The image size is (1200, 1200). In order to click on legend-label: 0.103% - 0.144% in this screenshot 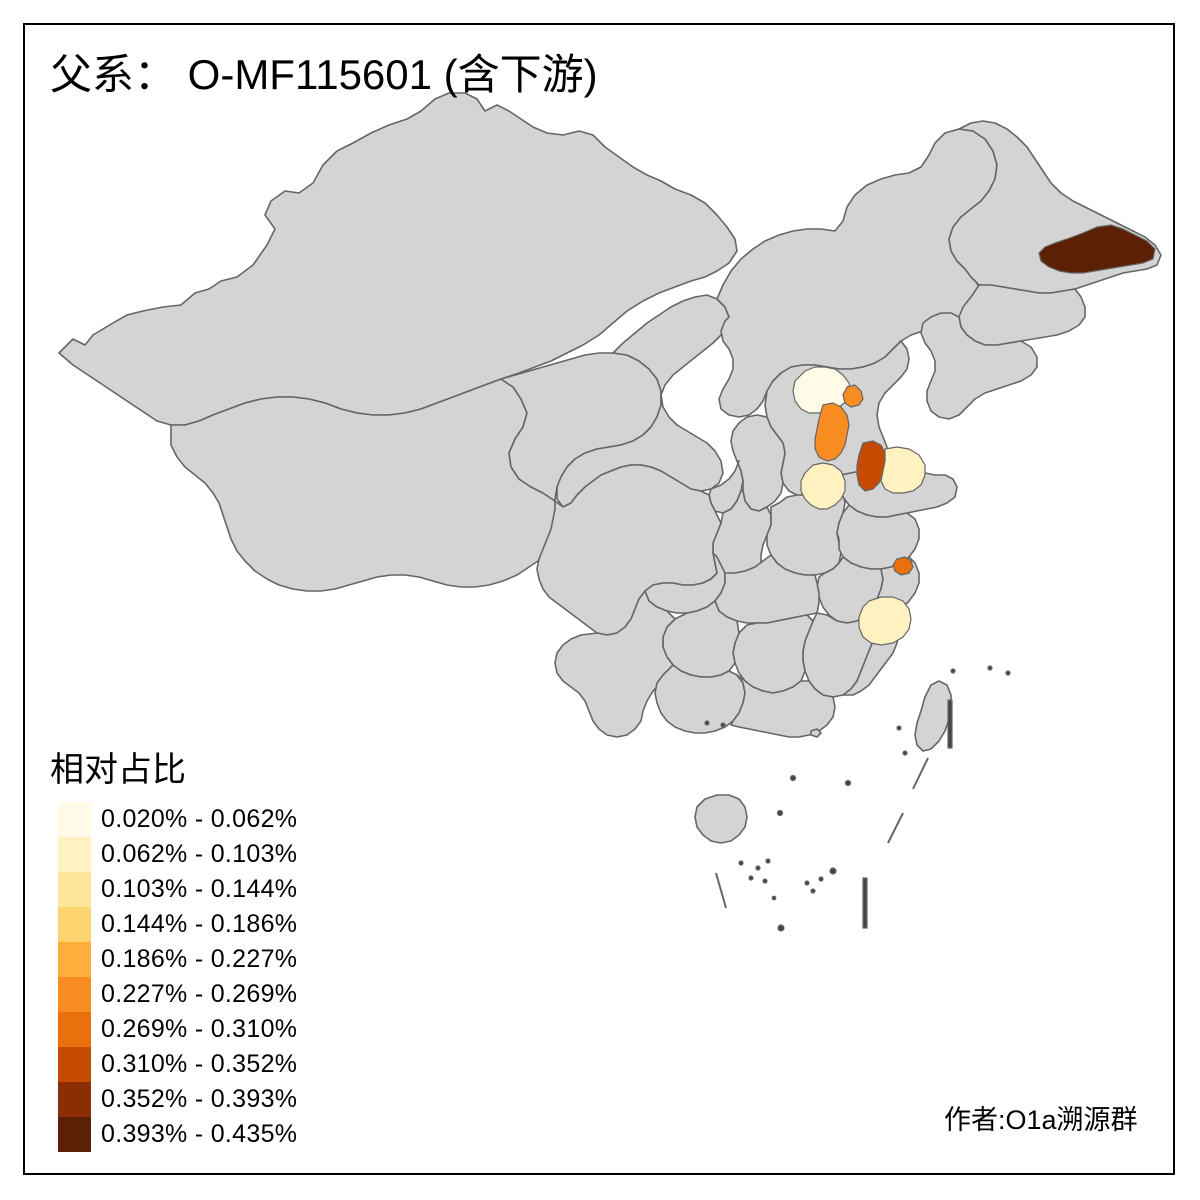, I will do `click(199, 889)`.